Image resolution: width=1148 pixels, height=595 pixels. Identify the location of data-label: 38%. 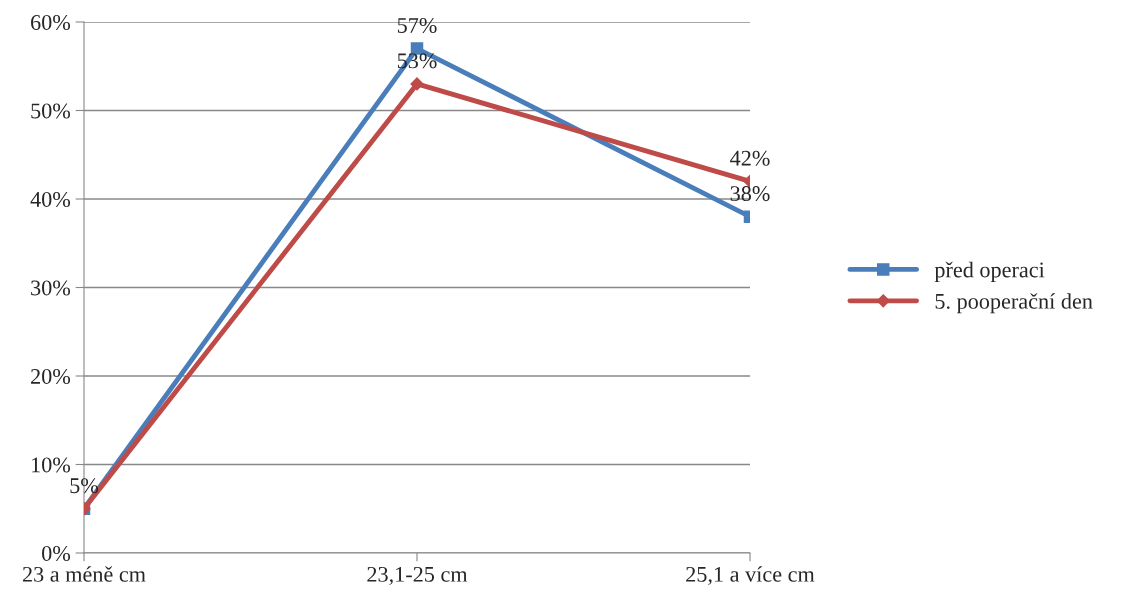
(750, 194).